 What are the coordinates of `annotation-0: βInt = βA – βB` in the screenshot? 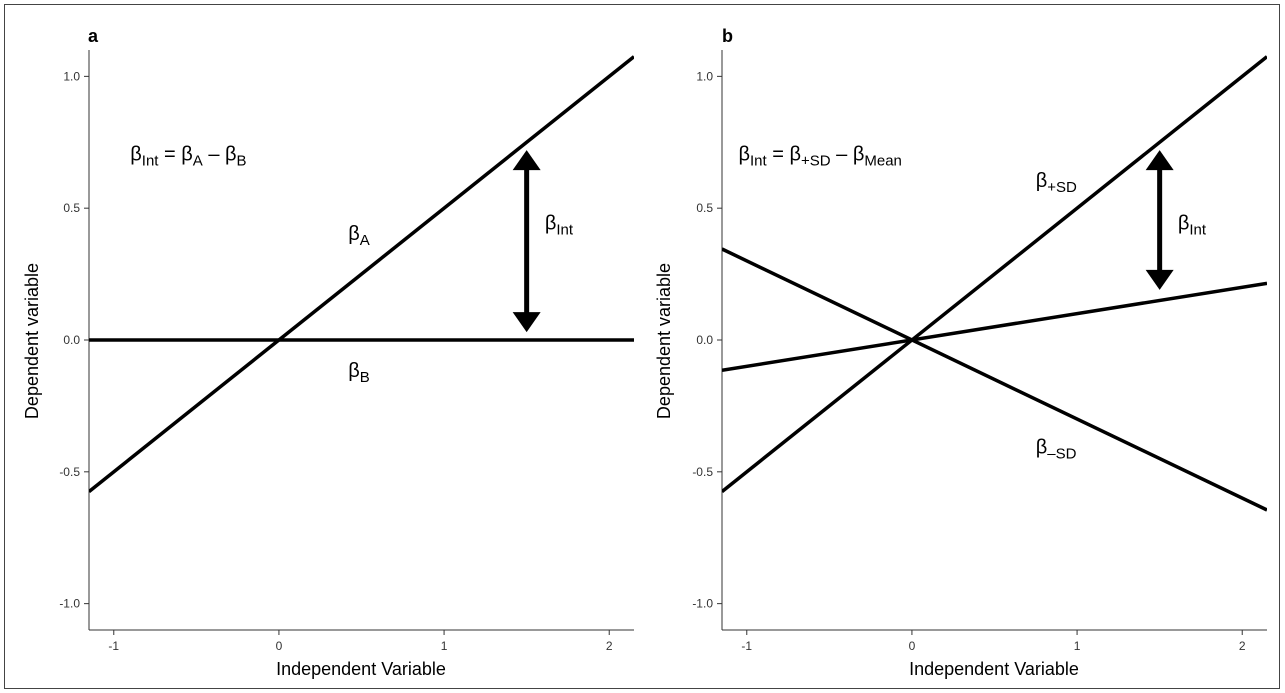 It's located at (188, 157).